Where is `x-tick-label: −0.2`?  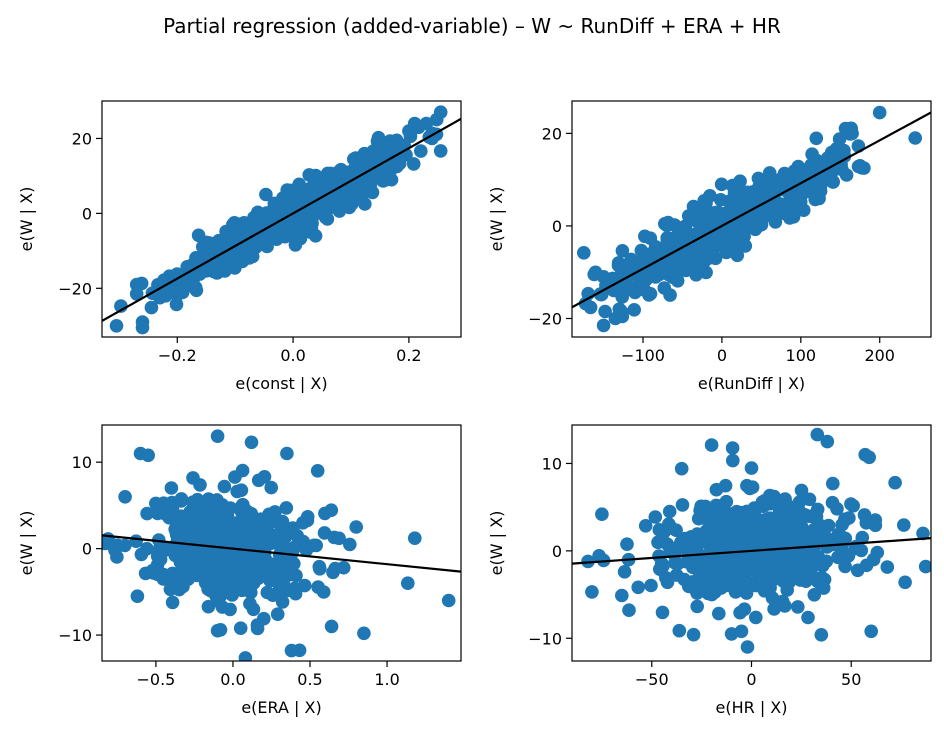
x-tick-label: −0.2 is located at coordinates (177, 355).